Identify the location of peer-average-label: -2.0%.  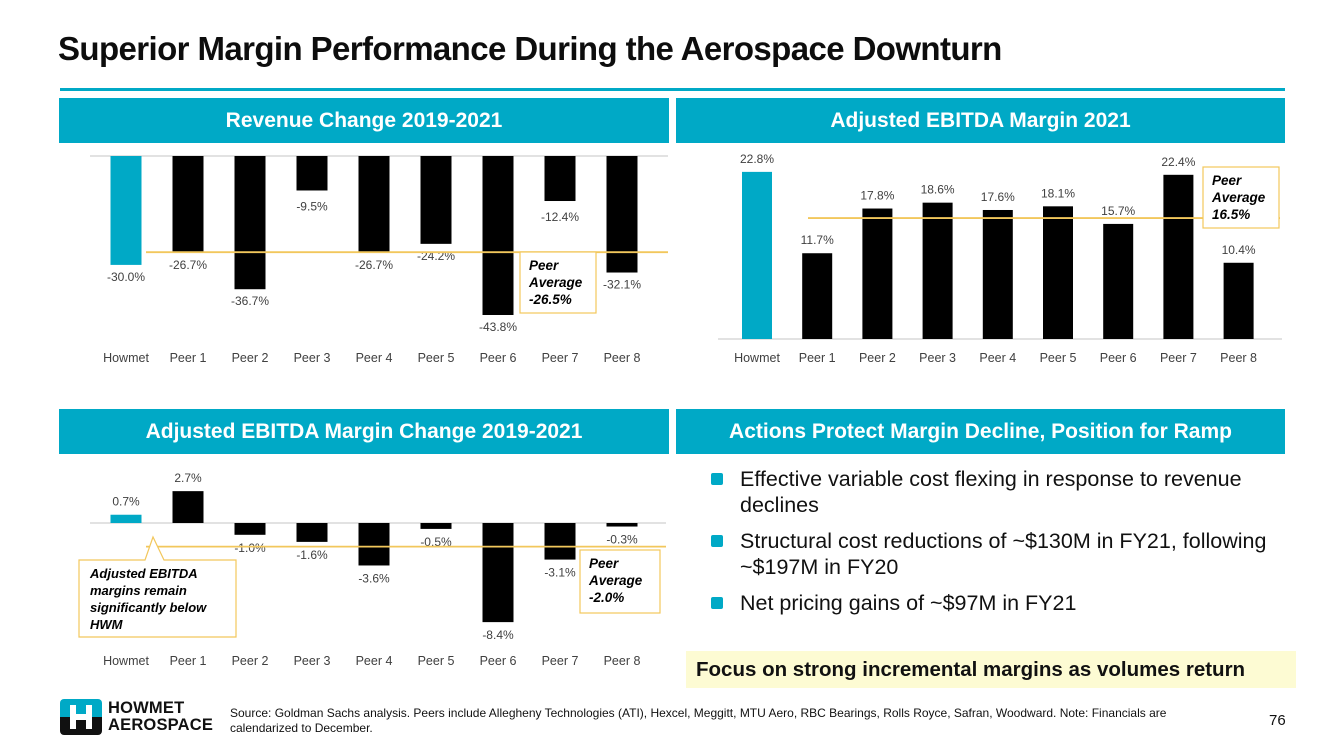
(606, 597).